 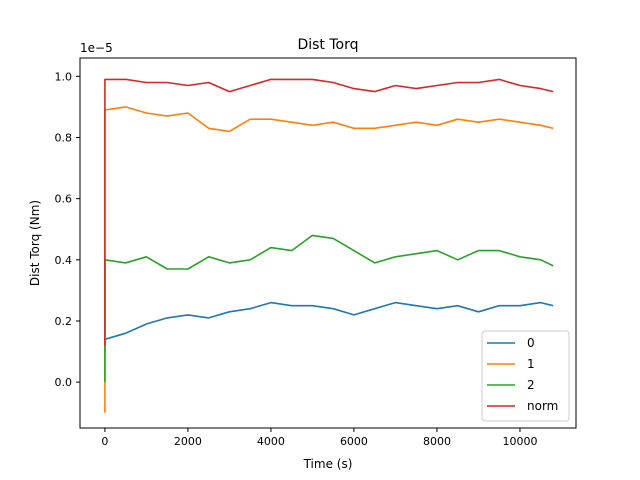 I want to click on legend-label-2: 2, so click(x=531, y=385).